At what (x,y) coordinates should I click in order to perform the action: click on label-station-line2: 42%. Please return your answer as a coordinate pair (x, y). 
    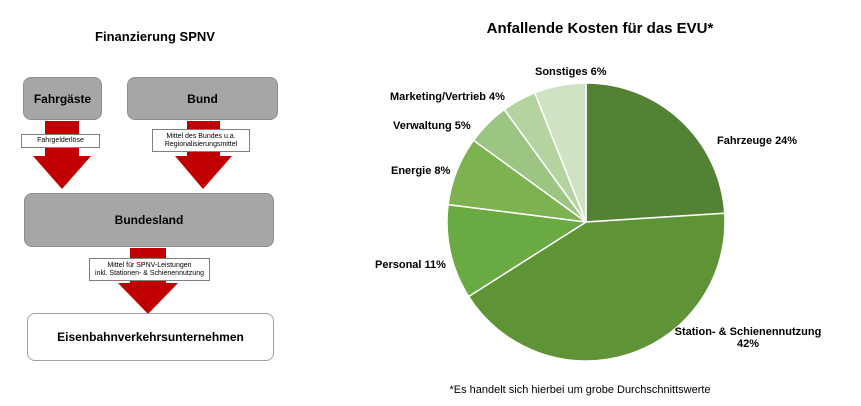
    Looking at the image, I should click on (748, 344).